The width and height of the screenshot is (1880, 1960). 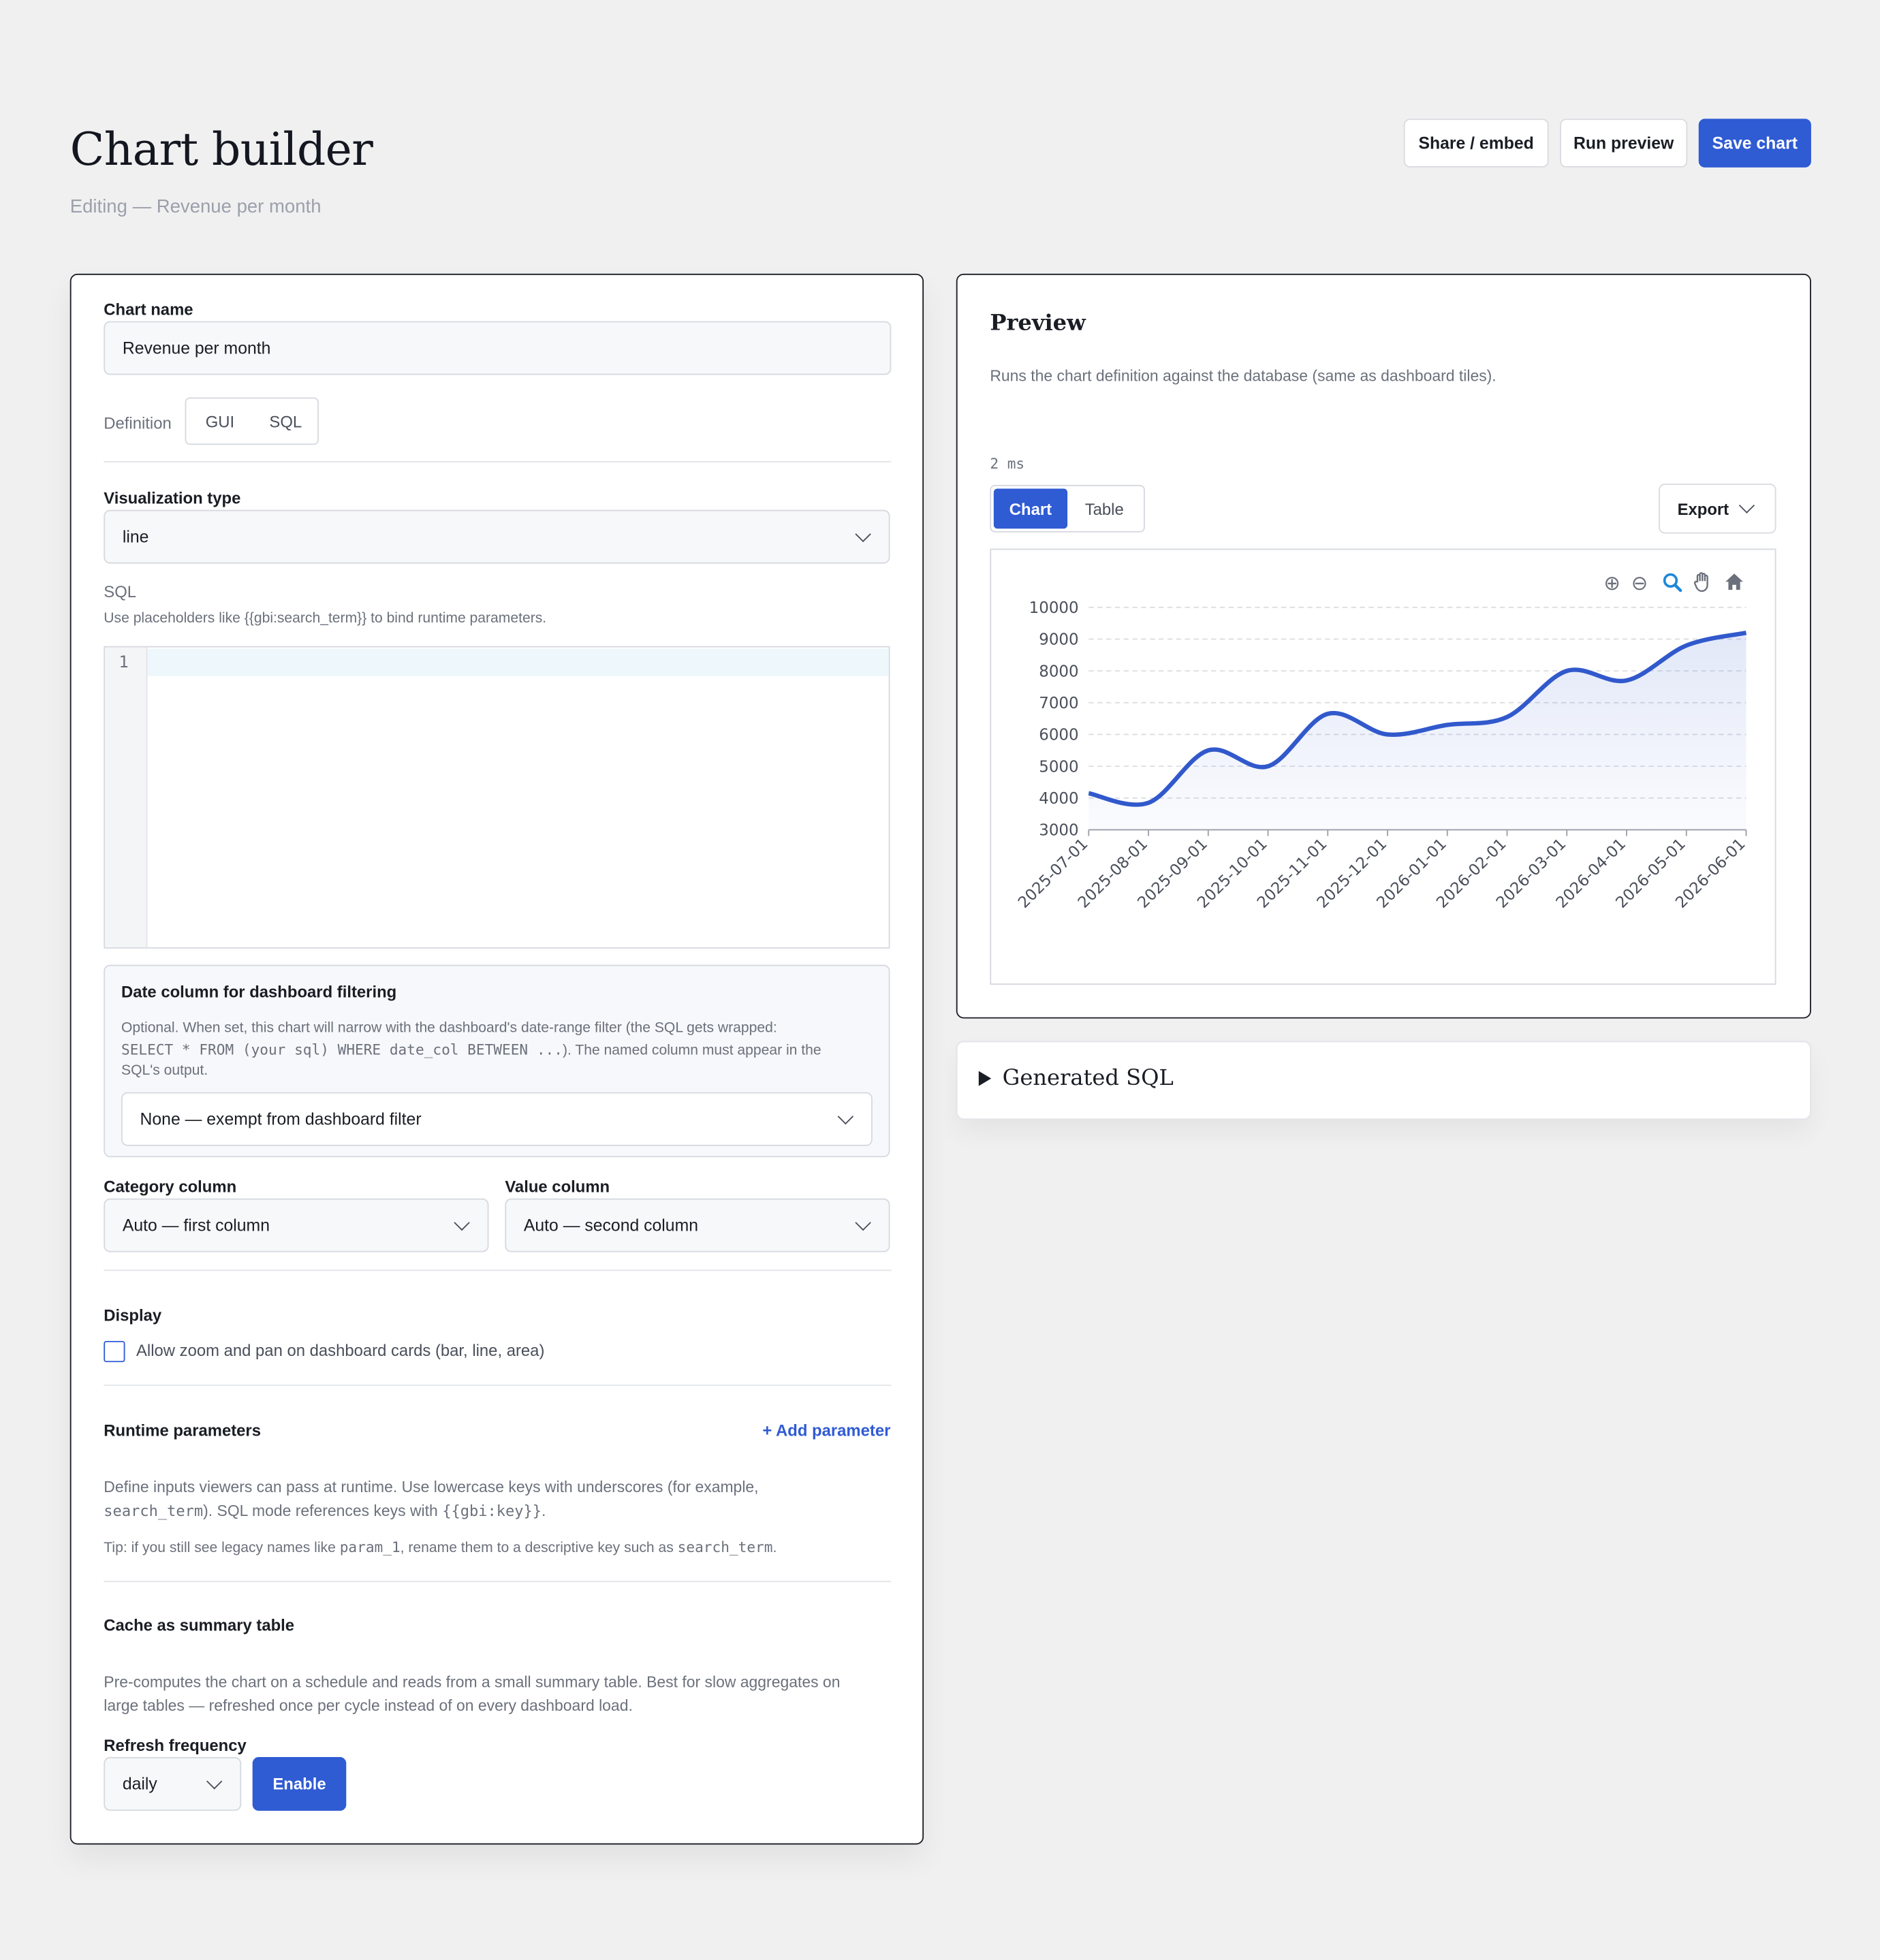 I want to click on tab-chart: Chart, so click(x=1030, y=508).